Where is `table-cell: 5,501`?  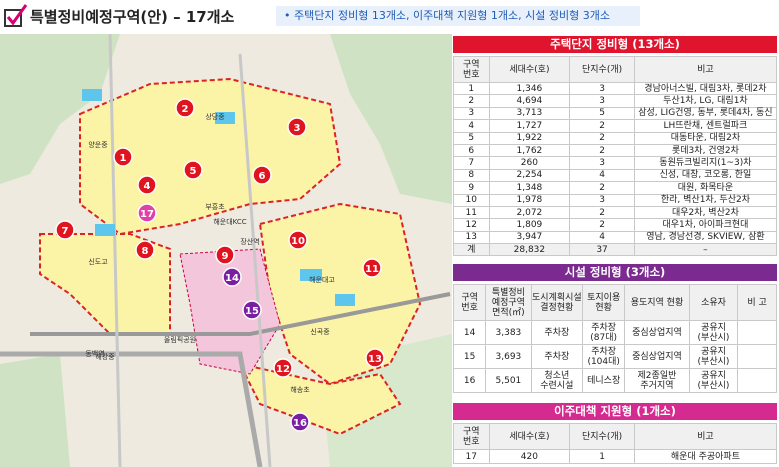
table-cell: 5,501 is located at coordinates (508, 380).